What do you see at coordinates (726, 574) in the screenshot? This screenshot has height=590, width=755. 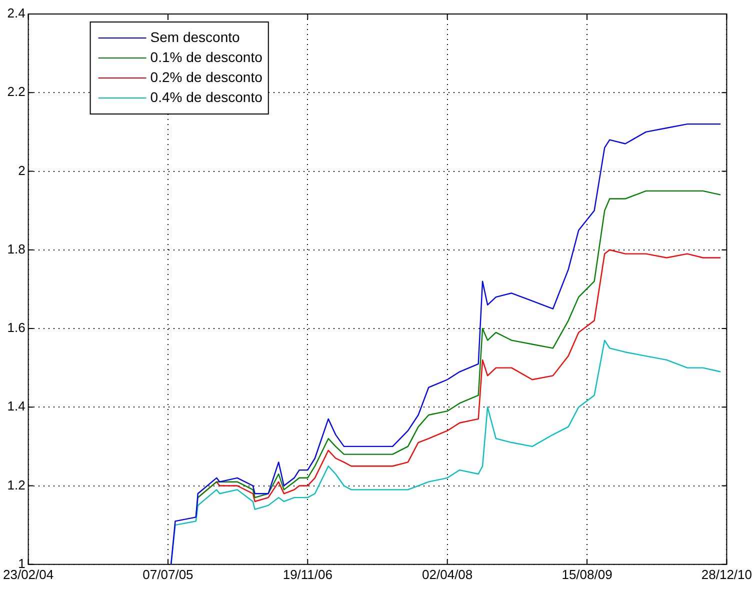 I see `x-tick-label: 28/12/10` at bounding box center [726, 574].